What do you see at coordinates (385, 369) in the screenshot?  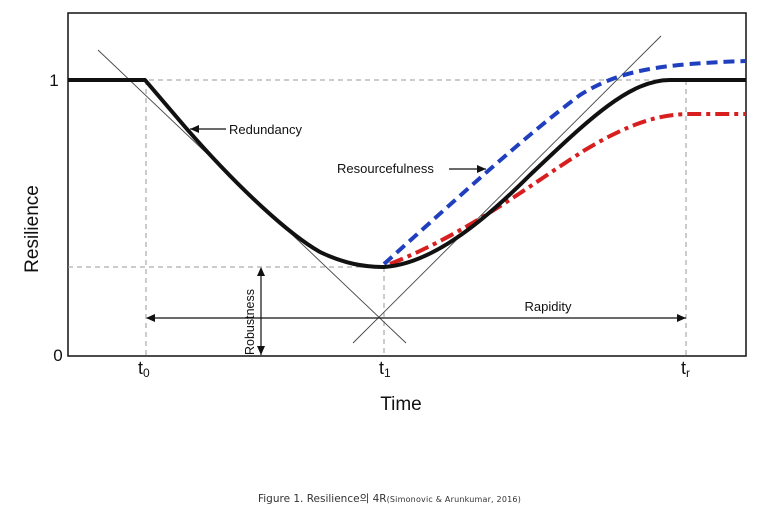 I see `x-tick-t1: t1` at bounding box center [385, 369].